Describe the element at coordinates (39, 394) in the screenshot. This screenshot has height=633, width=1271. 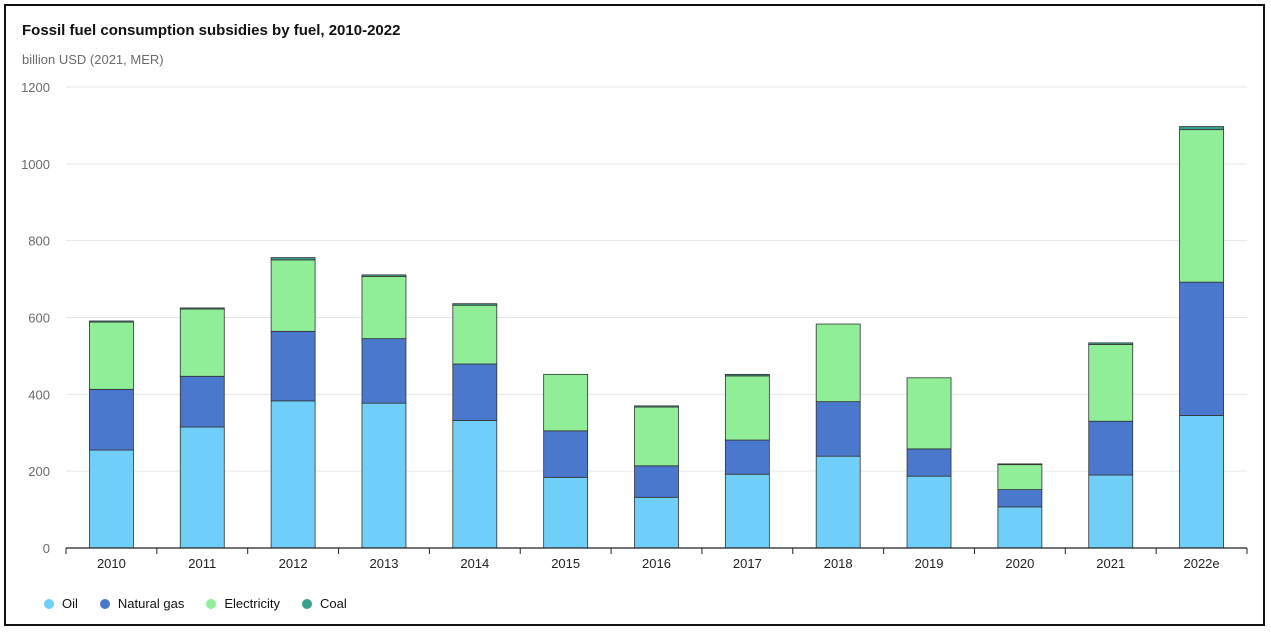
I see `y-tick-label-400: 400` at that location.